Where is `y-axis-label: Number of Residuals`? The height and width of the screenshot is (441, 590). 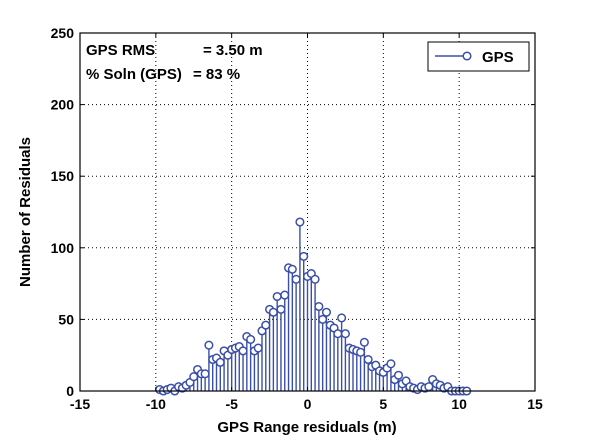
y-axis-label: Number of Residuals is located at coordinates (25, 212).